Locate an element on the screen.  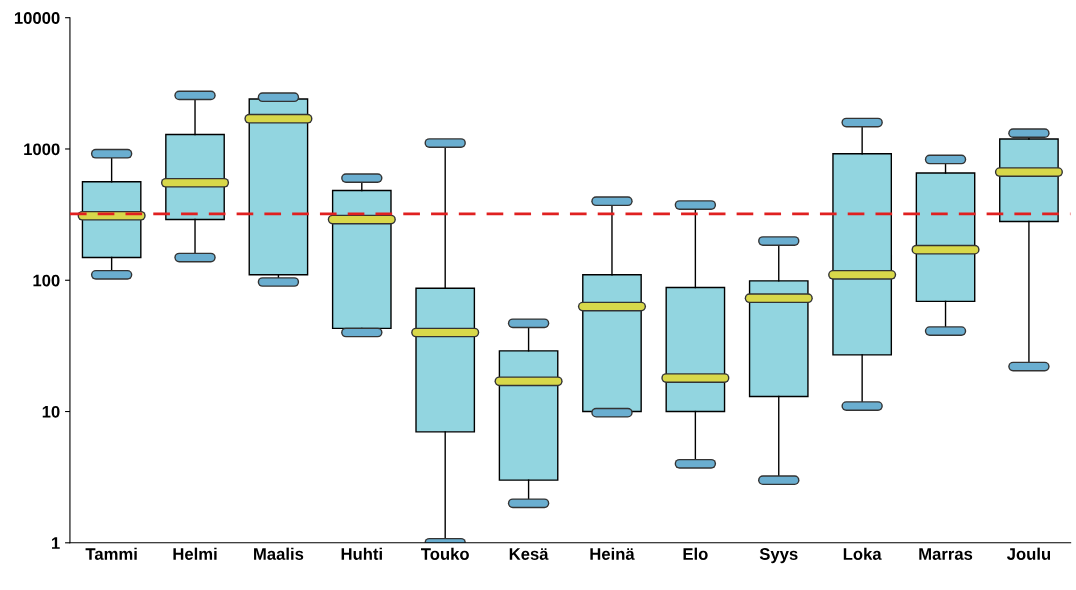
x-tick-label: Maalis is located at coordinates (279, 553).